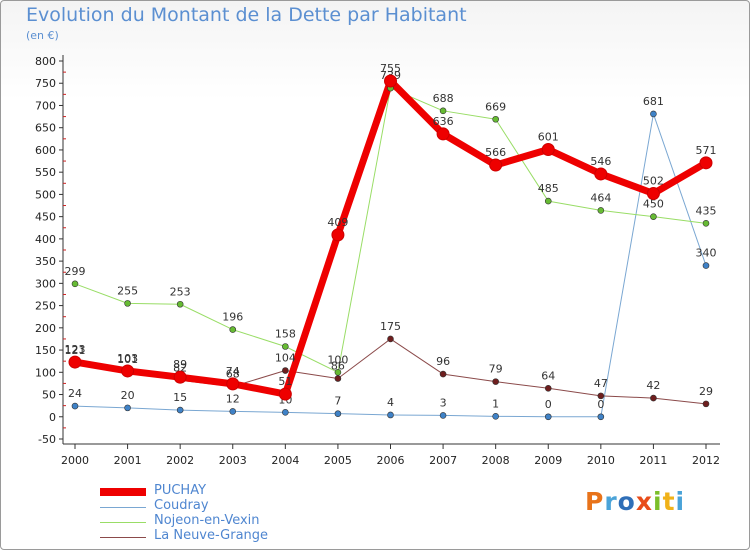 The width and height of the screenshot is (750, 550). Describe the element at coordinates (601, 383) in the screenshot. I see `data-label: 47` at that location.